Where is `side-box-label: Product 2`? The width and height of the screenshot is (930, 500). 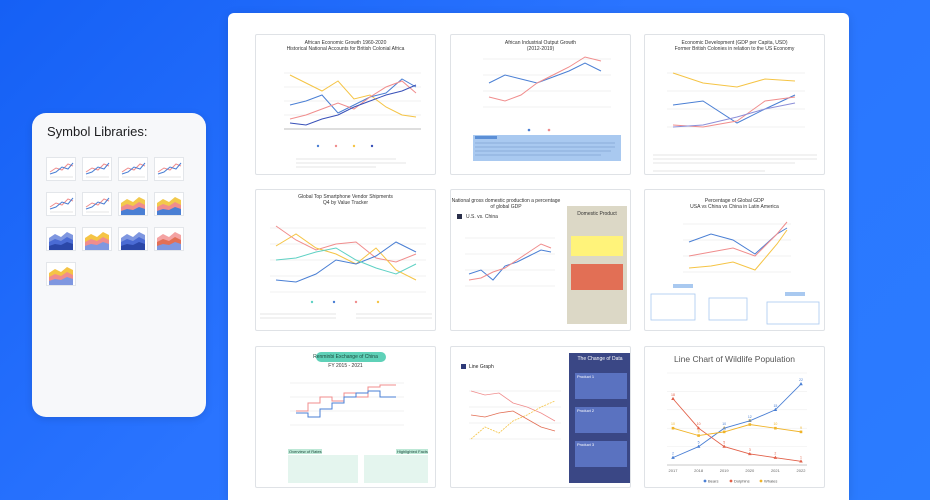 side-box-label: Product 2 is located at coordinates (586, 410).